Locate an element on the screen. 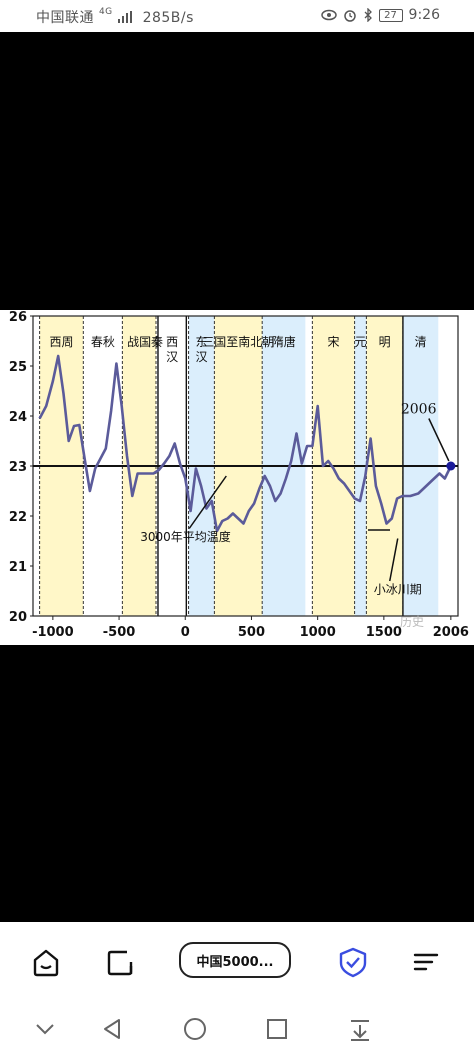 This screenshot has height=1053, width=474. y-axis-ticks: 20 21 22 23 24 25 26 is located at coordinates (21, 467).